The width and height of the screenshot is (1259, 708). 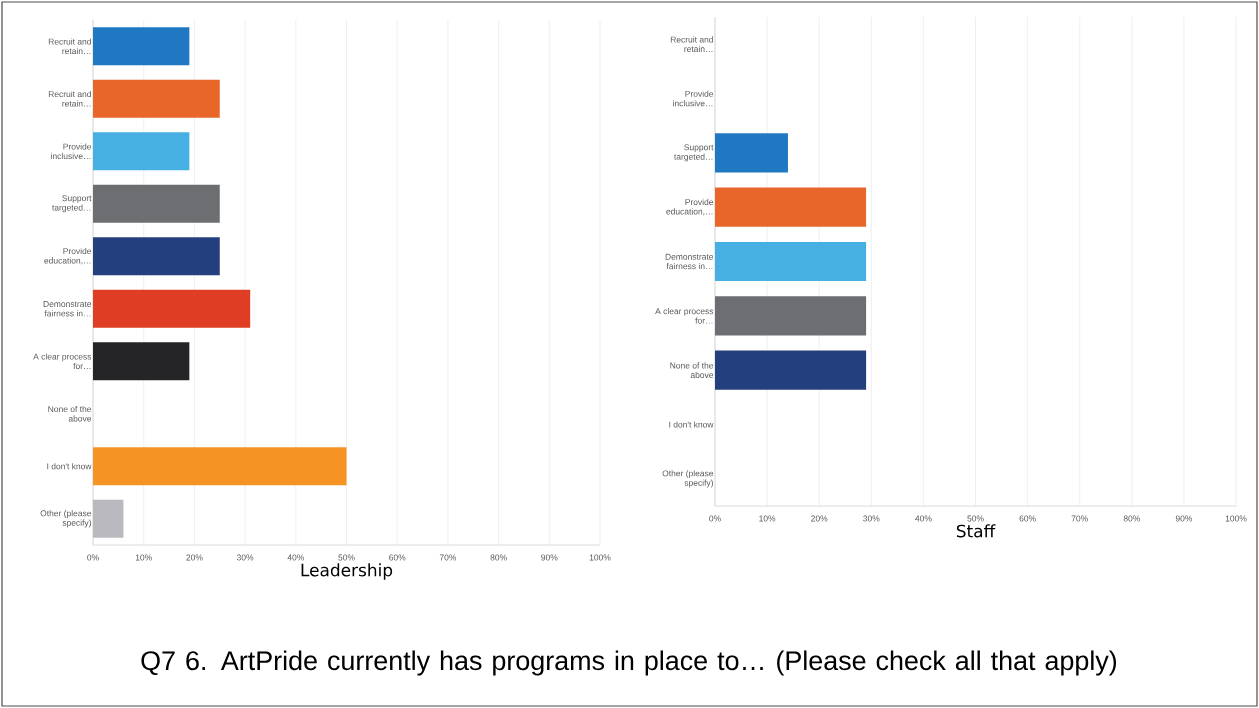 I want to click on x-axis-title: Leadership, so click(x=347, y=571).